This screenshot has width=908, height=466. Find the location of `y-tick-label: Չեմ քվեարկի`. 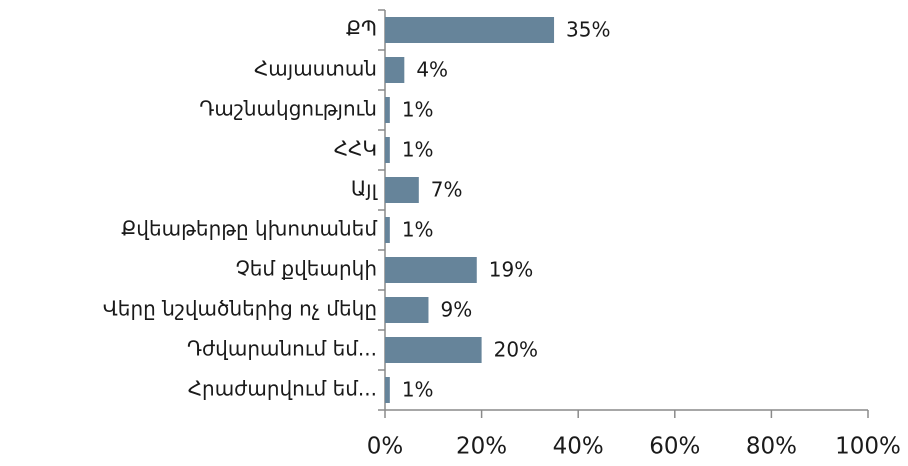

y-tick-label: Չեմ քվեարկի is located at coordinates (306, 269).